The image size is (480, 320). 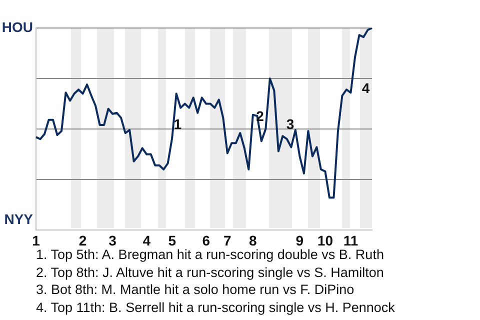 What do you see at coordinates (210, 272) in the screenshot?
I see `text: 2. Top 8th: J. Altuve hit a run-scoring single vs S. Hamilton` at bounding box center [210, 272].